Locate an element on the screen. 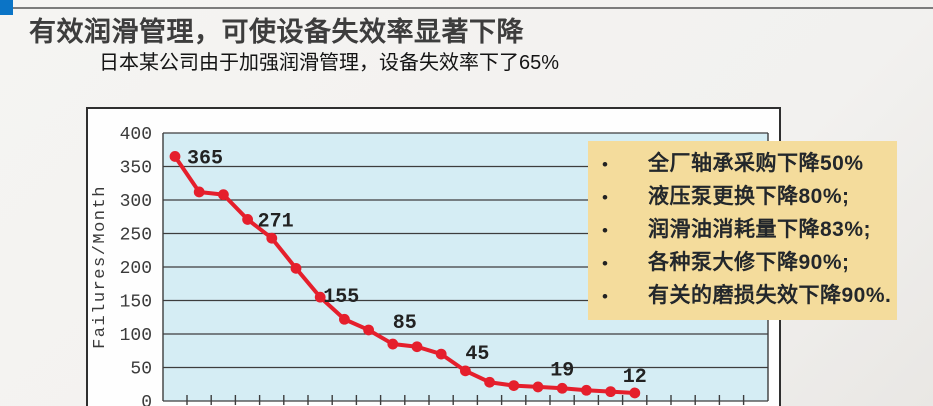 This screenshot has height=406, width=933. data-point-label: 155 is located at coordinates (341, 297).